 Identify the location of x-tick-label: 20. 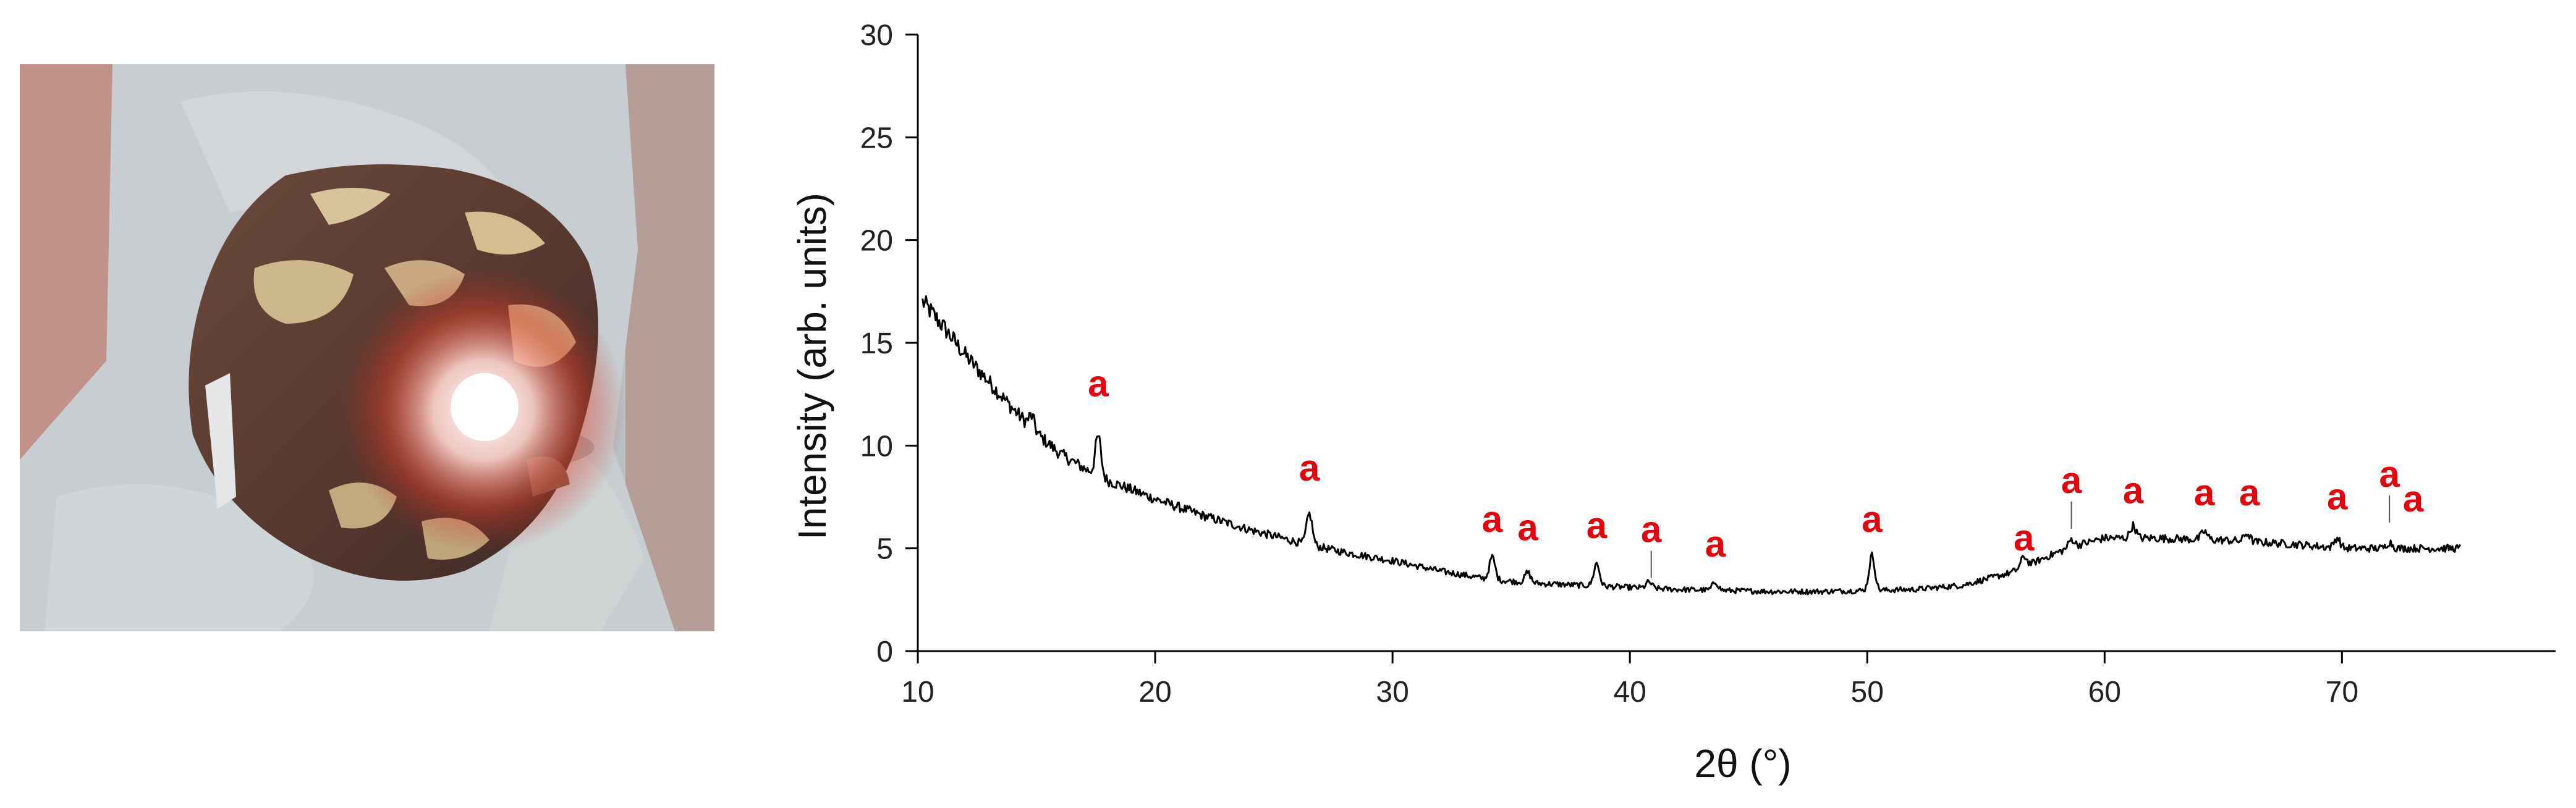
(1154, 692).